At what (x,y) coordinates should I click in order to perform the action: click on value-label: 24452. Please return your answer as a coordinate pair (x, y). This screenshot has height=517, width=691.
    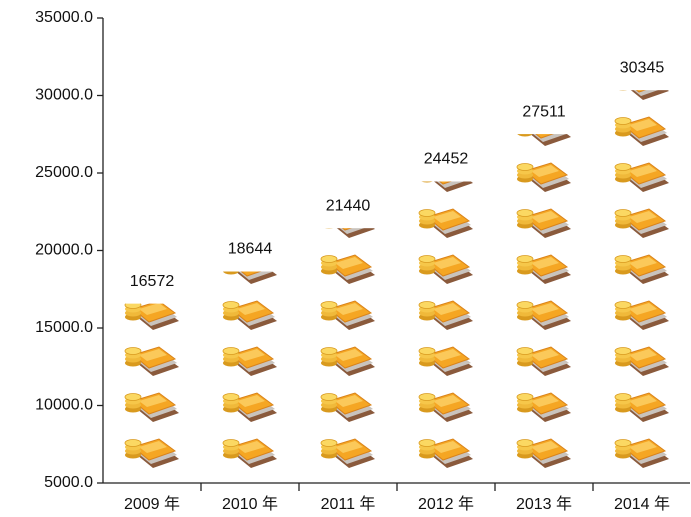
    Looking at the image, I should click on (446, 159).